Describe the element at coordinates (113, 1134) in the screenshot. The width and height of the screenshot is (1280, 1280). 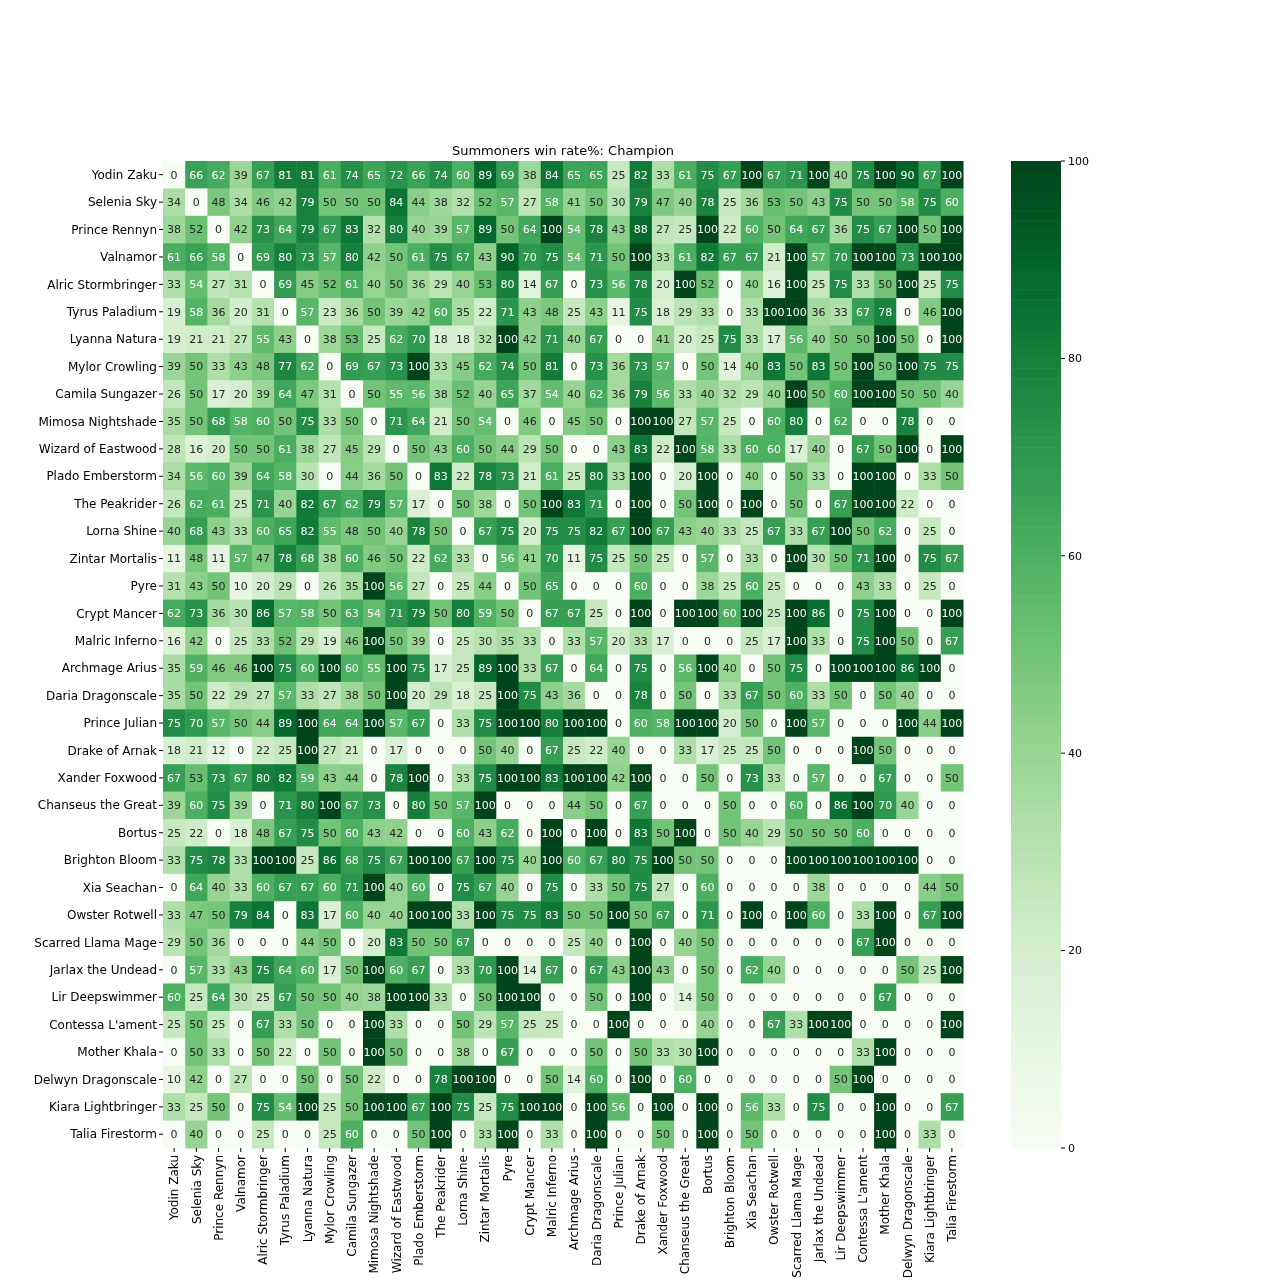
I see `y-tick-label: Talia Firestorm` at that location.